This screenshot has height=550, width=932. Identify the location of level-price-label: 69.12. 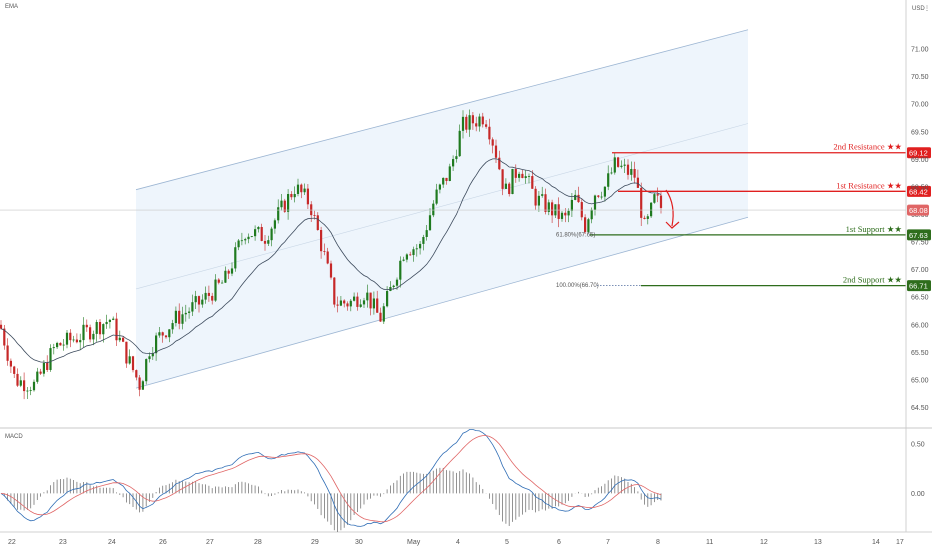
(918, 153).